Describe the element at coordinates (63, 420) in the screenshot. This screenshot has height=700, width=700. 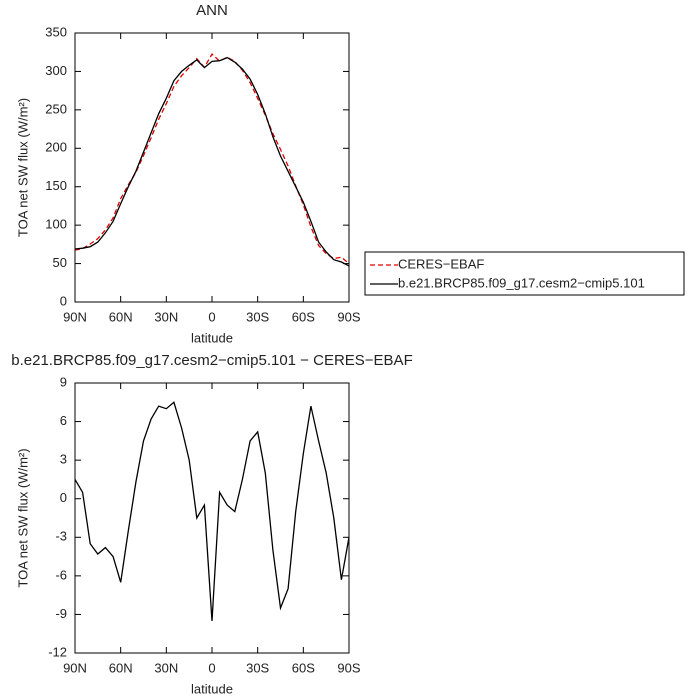
I see `y-tick-label: 6` at that location.